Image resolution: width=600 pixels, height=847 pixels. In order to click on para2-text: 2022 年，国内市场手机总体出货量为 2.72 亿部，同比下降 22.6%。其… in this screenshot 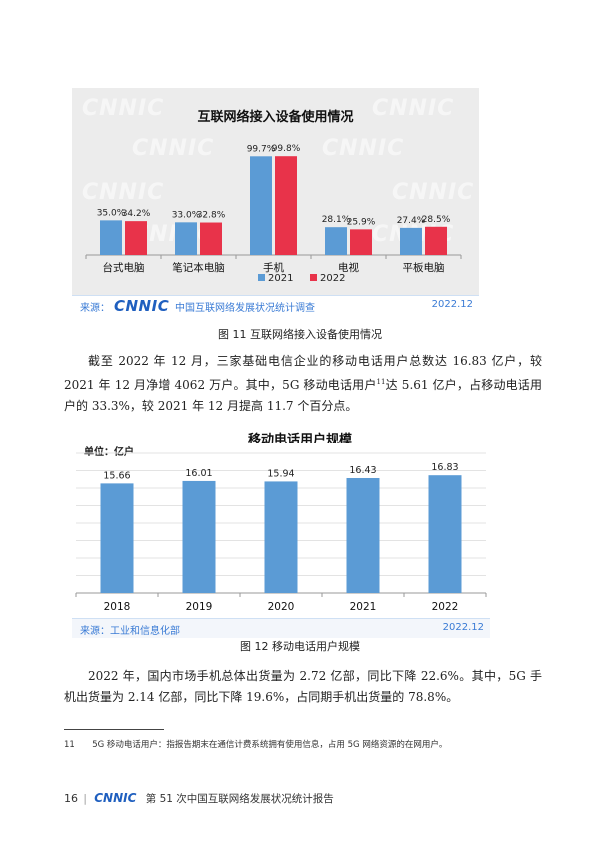, I will do `click(303, 686)`.